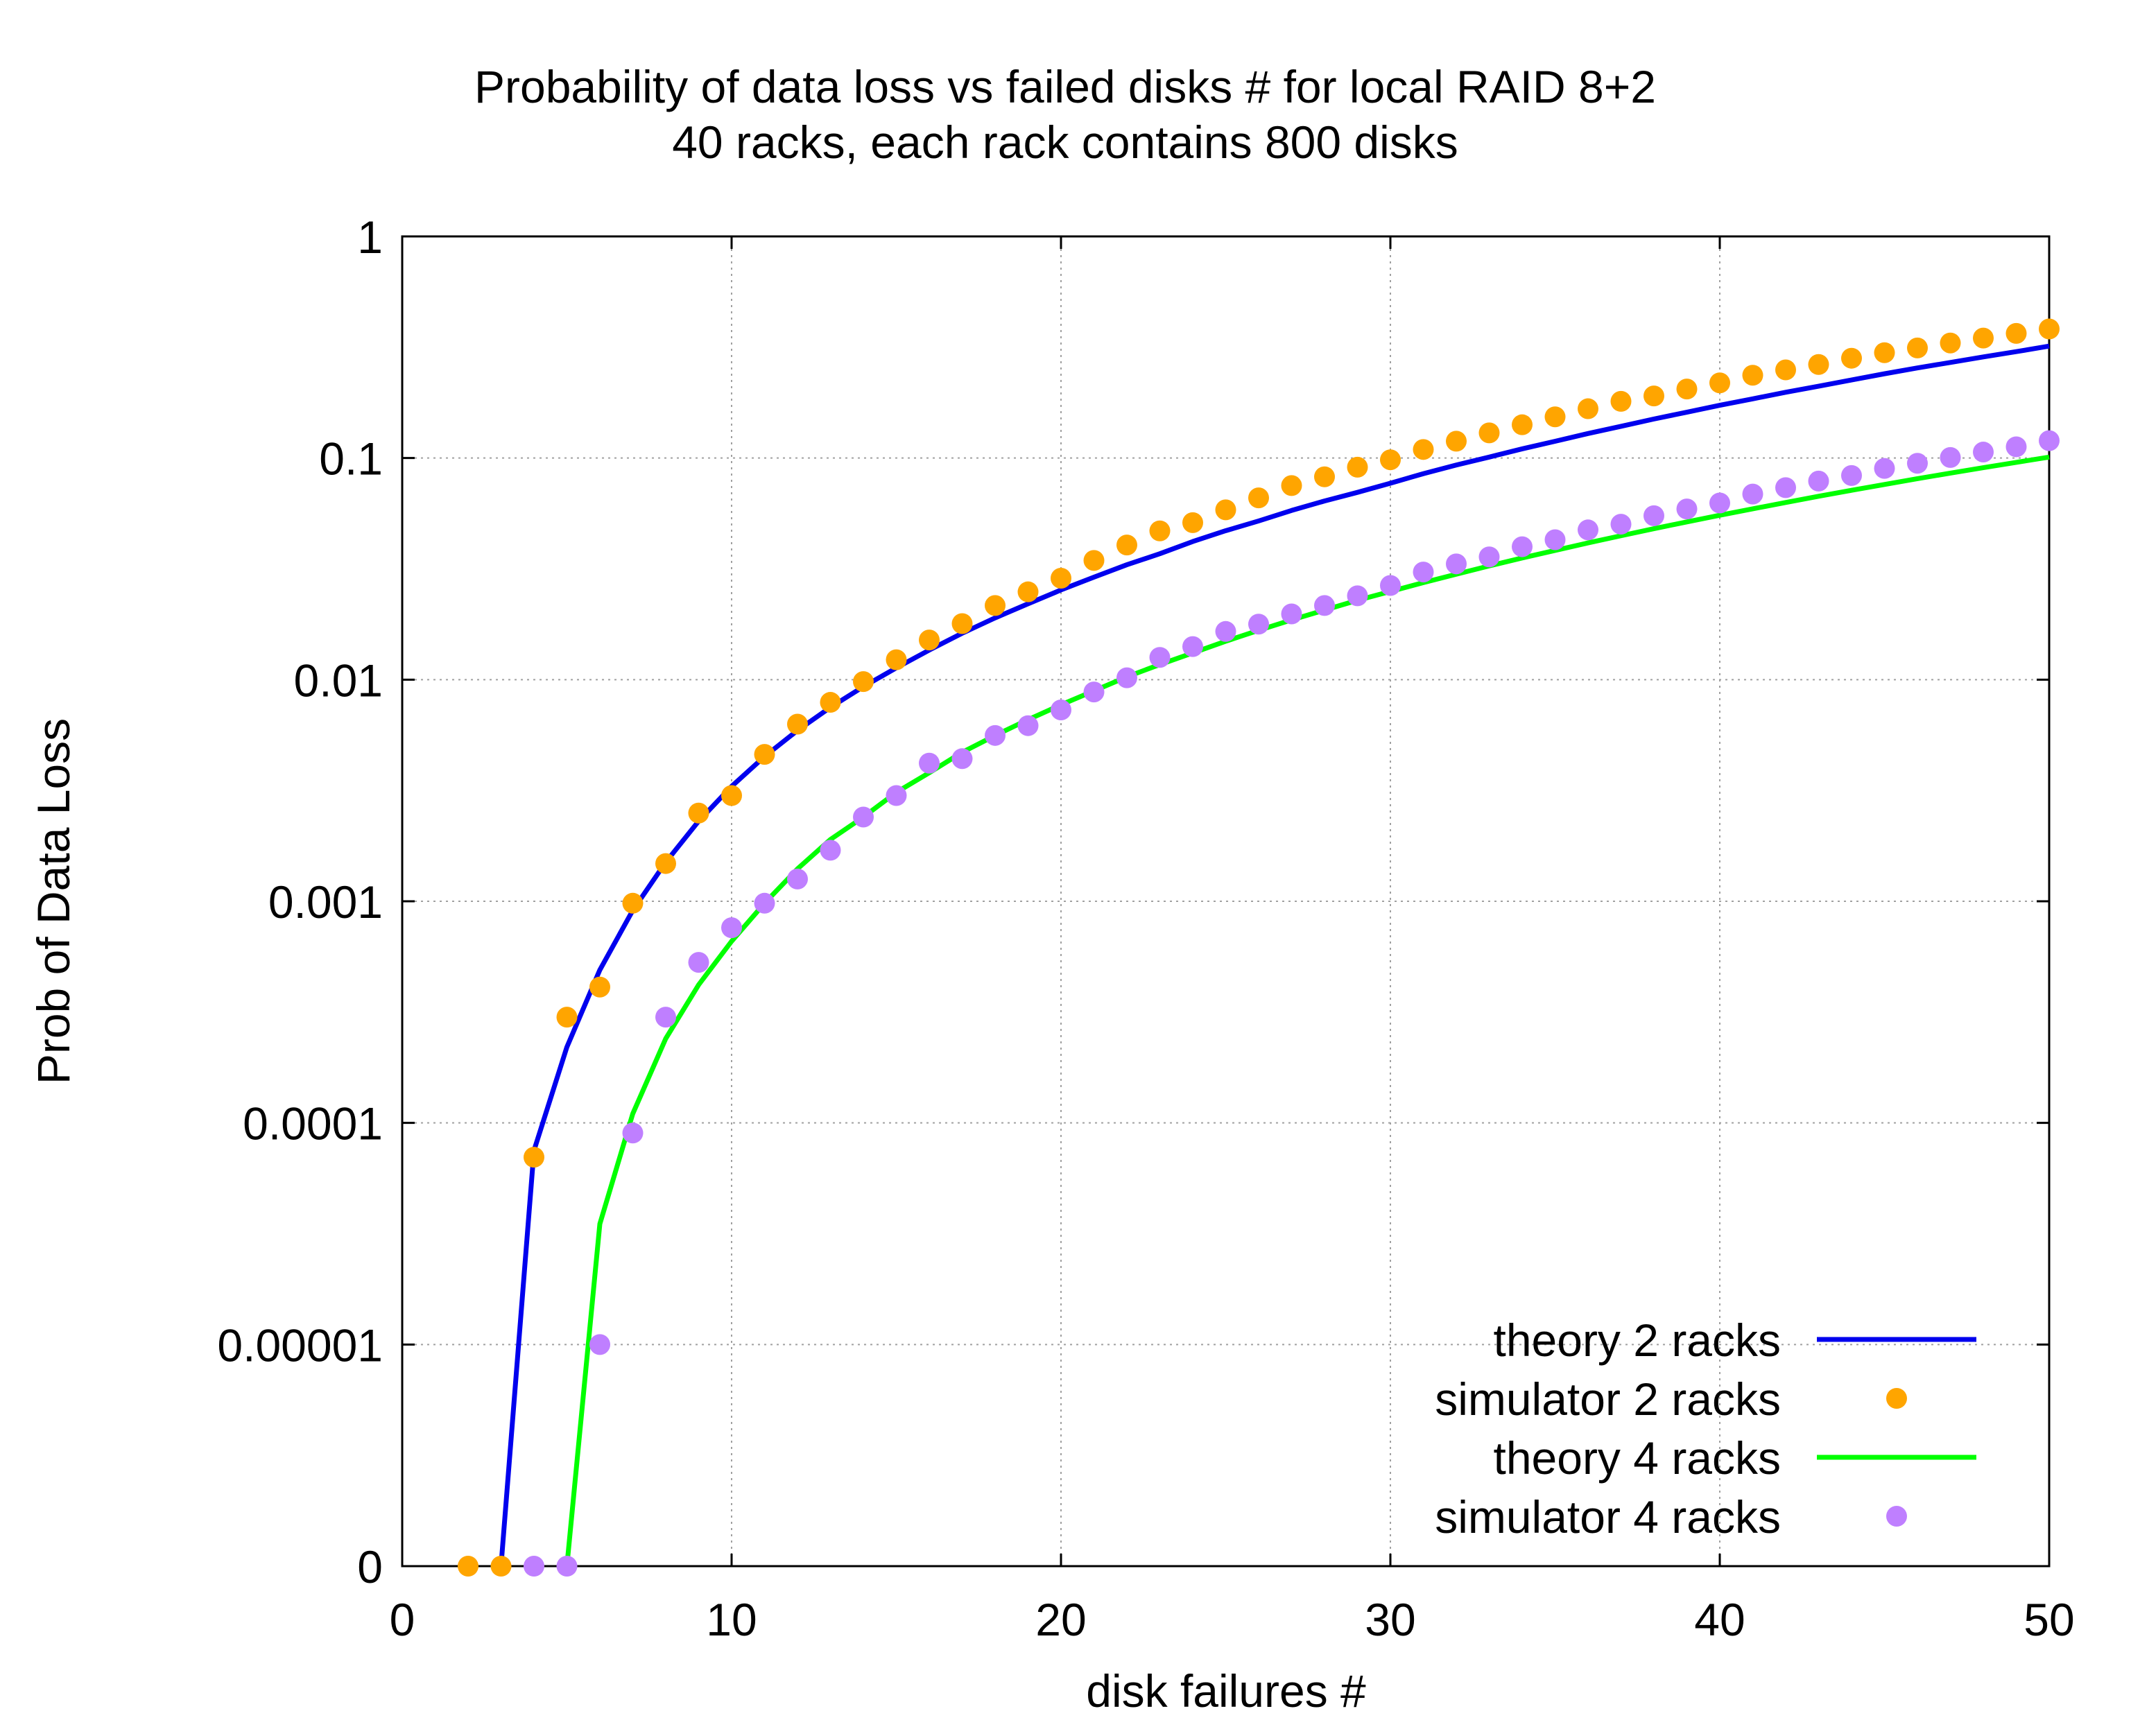  Describe the element at coordinates (1226, 1691) in the screenshot. I see `x-axis-label: disk failures #` at that location.